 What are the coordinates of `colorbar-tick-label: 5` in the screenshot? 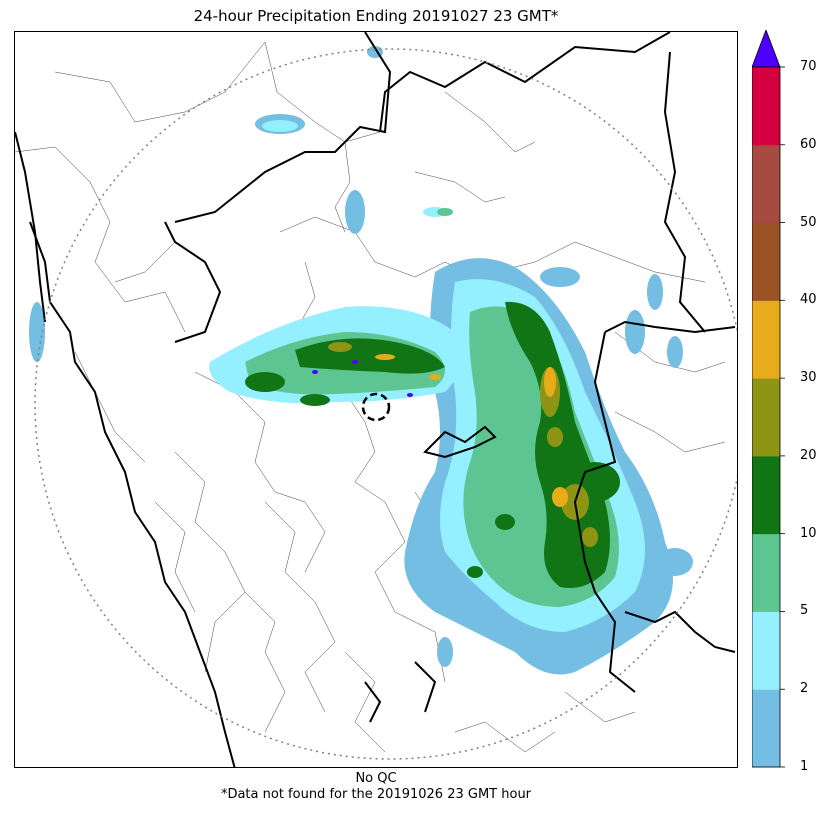 It's located at (804, 611).